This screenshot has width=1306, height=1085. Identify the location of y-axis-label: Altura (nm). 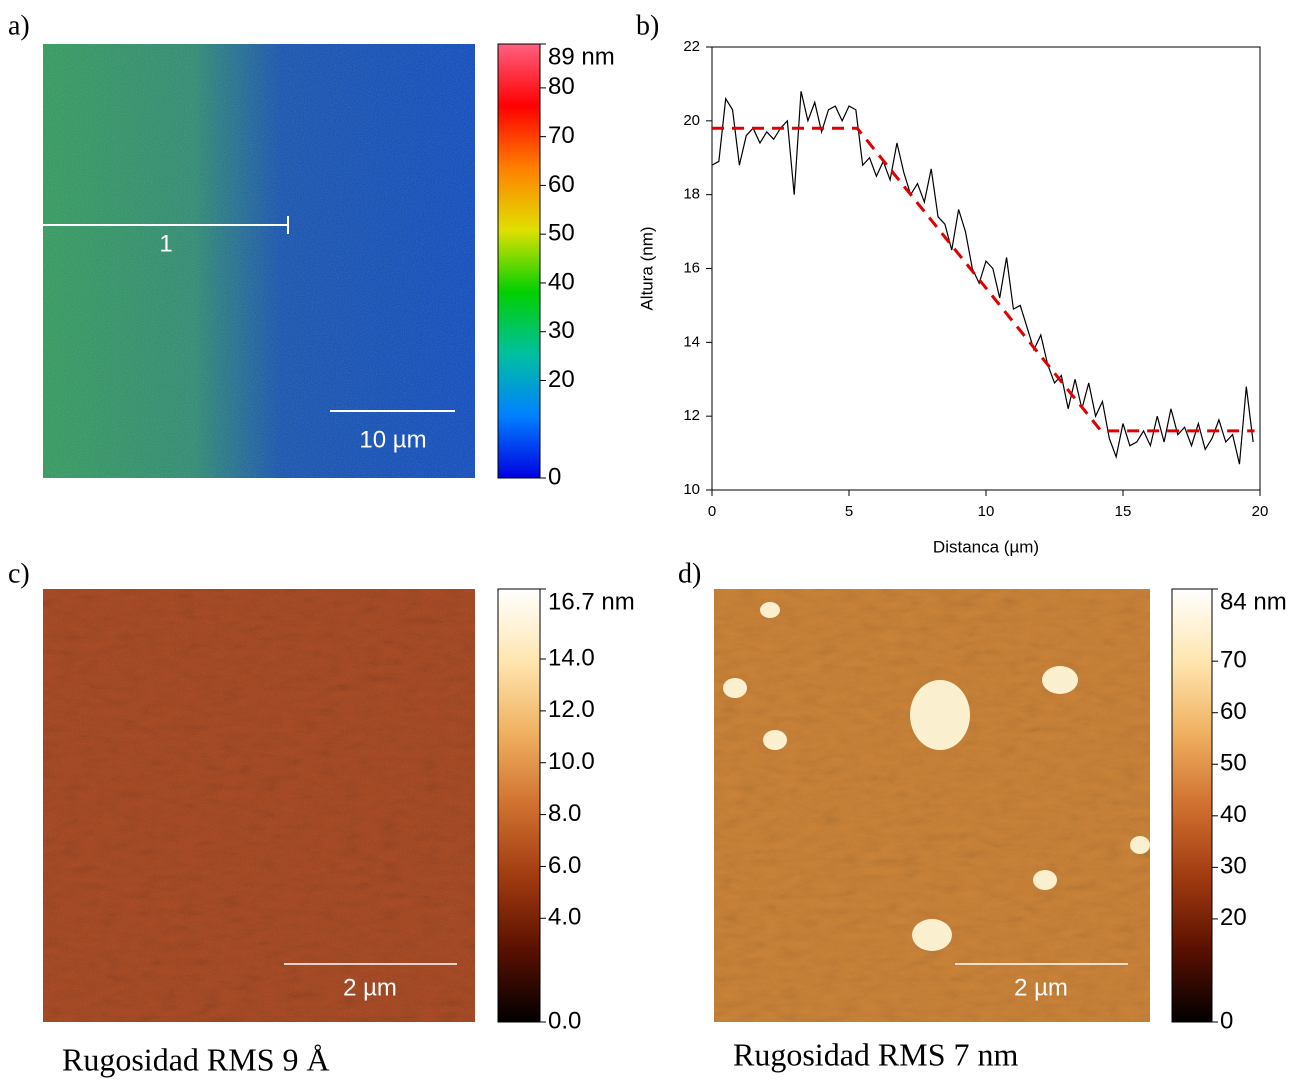
(646, 268).